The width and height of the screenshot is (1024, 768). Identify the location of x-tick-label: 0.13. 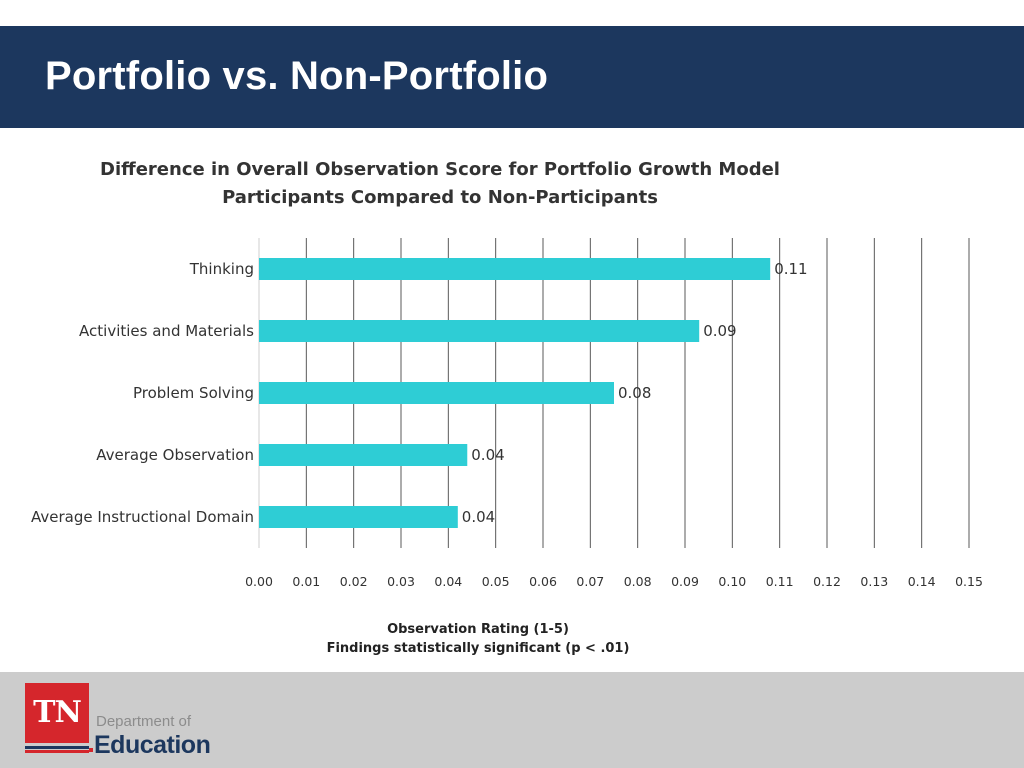
(874, 581).